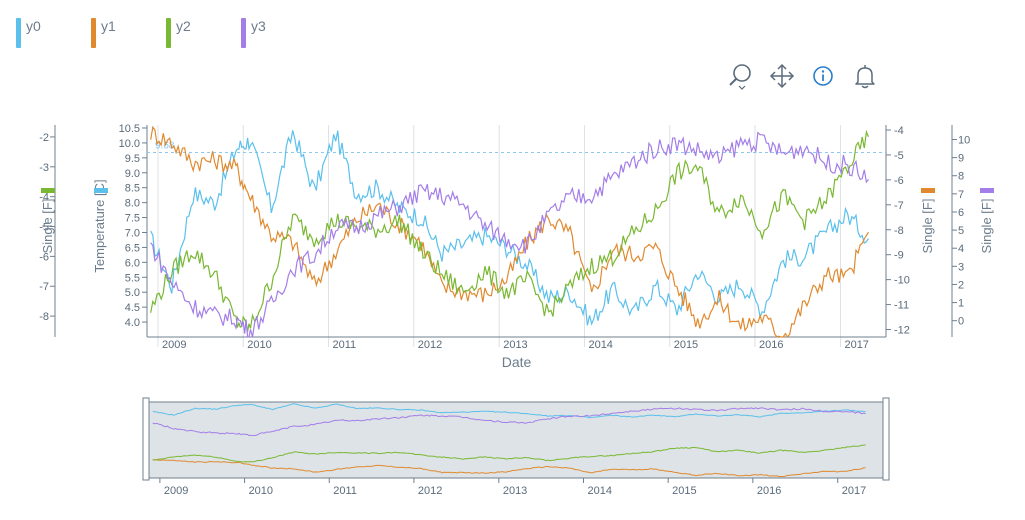 Image resolution: width=1025 pixels, height=520 pixels. Describe the element at coordinates (132, 248) in the screenshot. I see `y0-tick-label: 6.5` at that location.